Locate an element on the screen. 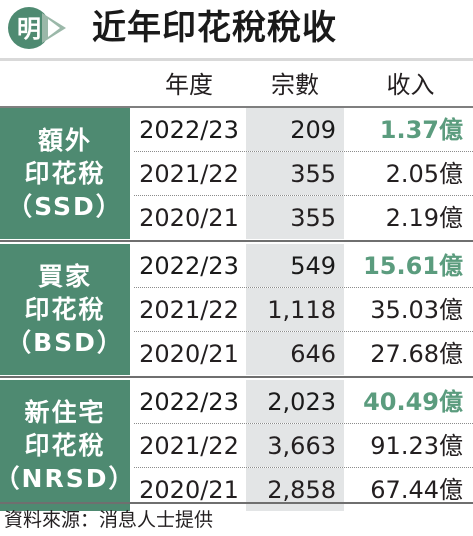  table-row: 2022/23 549 15.61億 is located at coordinates (303, 266).